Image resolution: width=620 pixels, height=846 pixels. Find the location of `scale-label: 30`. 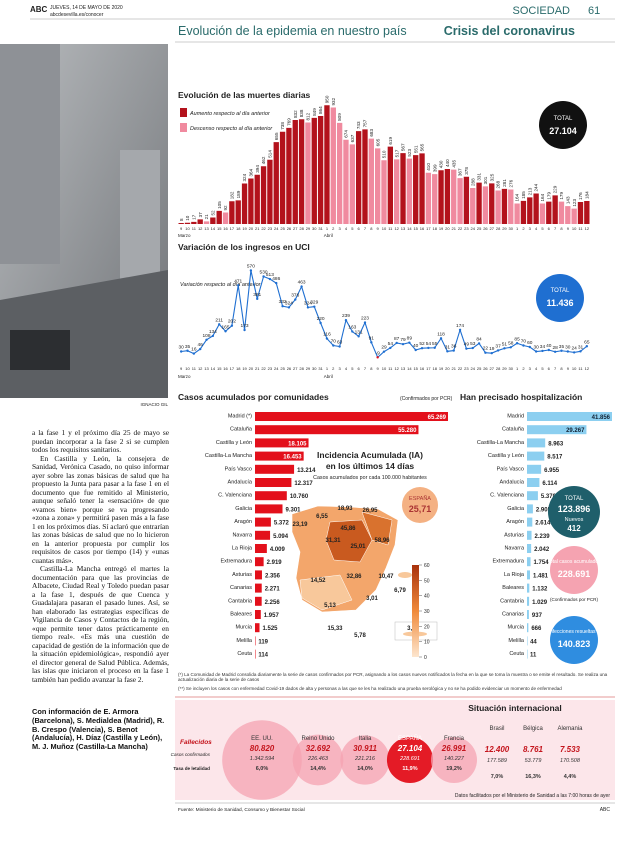

scale-label: 30 is located at coordinates (427, 612).